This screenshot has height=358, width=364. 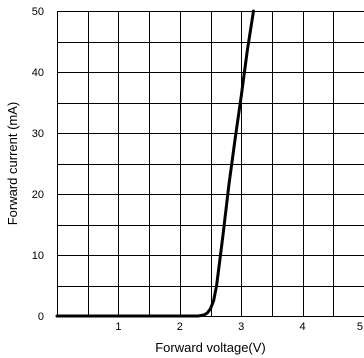 I want to click on y-tick-label-50: 50, so click(x=38, y=12).